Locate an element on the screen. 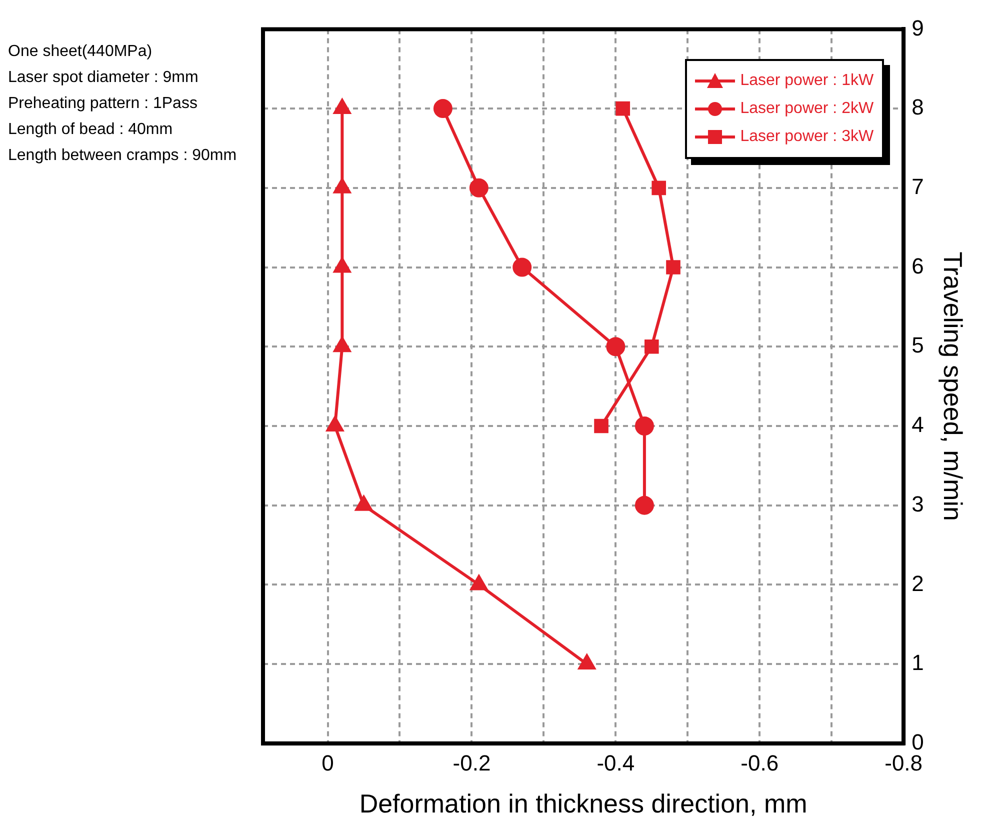  legend-label: Laser power : 3kW is located at coordinates (807, 137).